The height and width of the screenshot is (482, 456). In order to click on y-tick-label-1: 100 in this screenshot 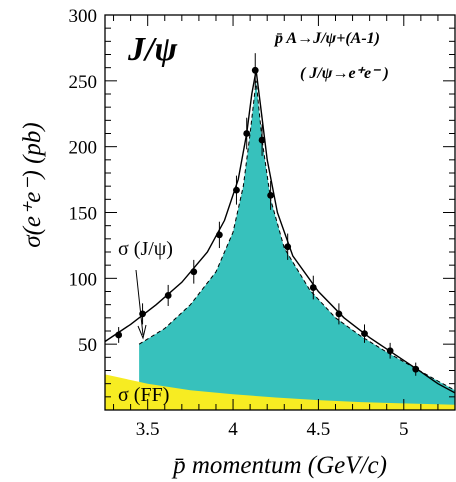, I will do `click(83, 279)`.